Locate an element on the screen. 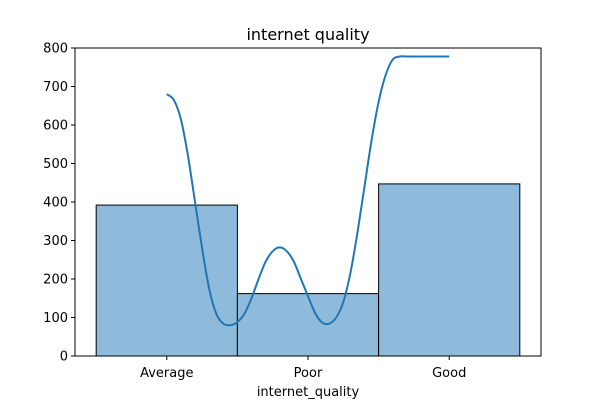 This screenshot has width=600, height=400. y-tick-label: 600 is located at coordinates (55, 126).